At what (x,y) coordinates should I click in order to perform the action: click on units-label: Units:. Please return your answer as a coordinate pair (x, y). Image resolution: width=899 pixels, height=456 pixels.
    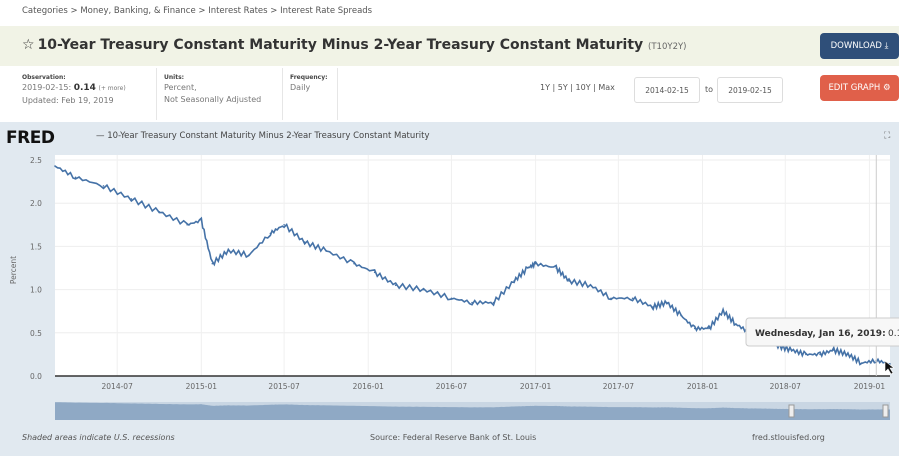
    Looking at the image, I should click on (174, 77).